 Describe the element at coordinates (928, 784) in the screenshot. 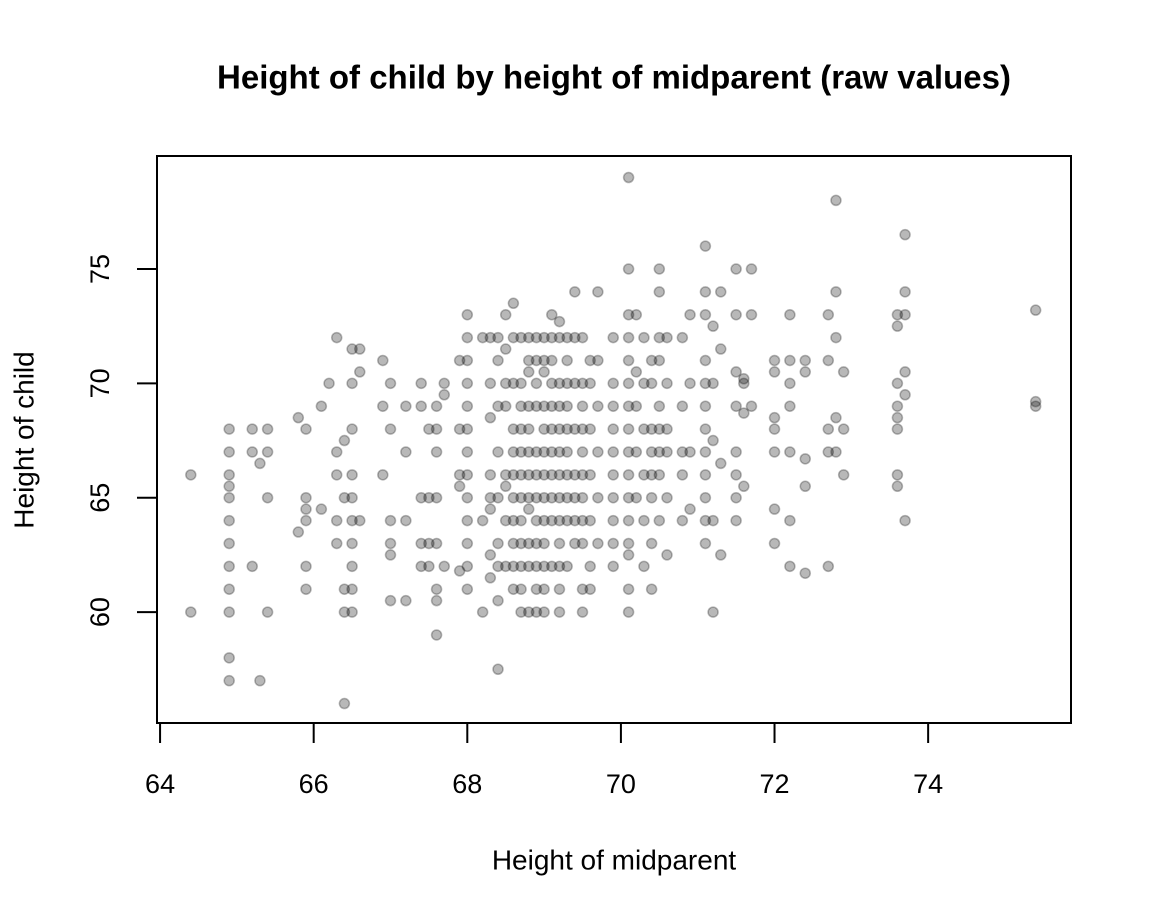

I see `x-tick-label: 74` at that location.